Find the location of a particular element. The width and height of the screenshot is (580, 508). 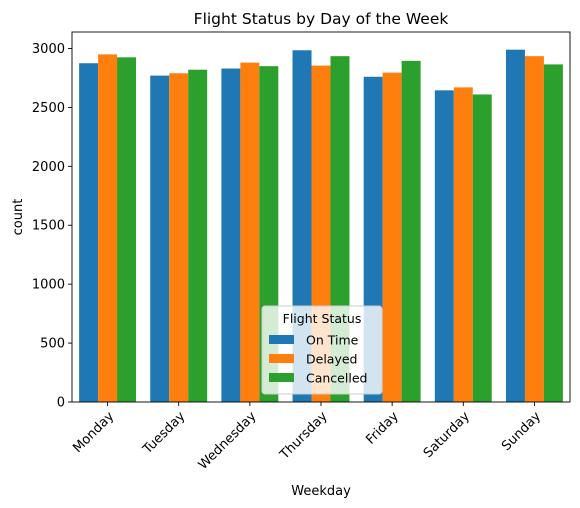

bar-sunday-cancelled is located at coordinates (553, 233).